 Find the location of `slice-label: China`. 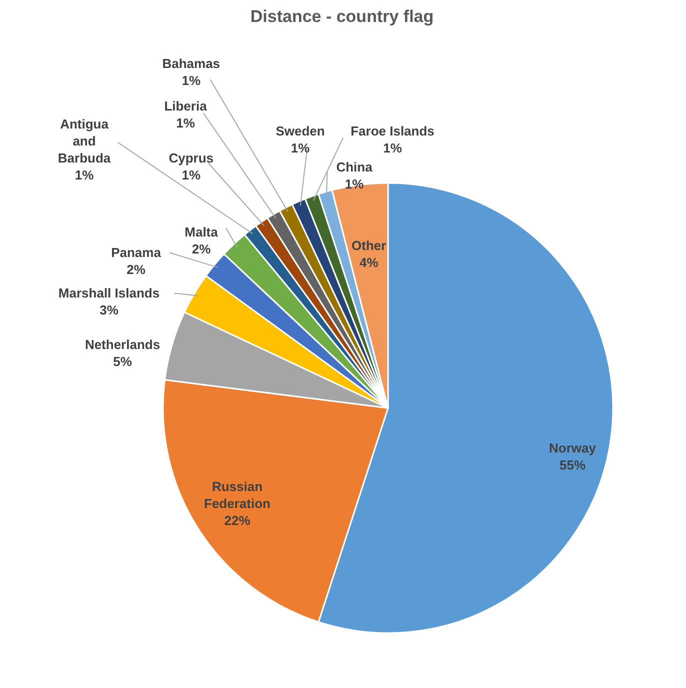

slice-label: China is located at coordinates (355, 166).